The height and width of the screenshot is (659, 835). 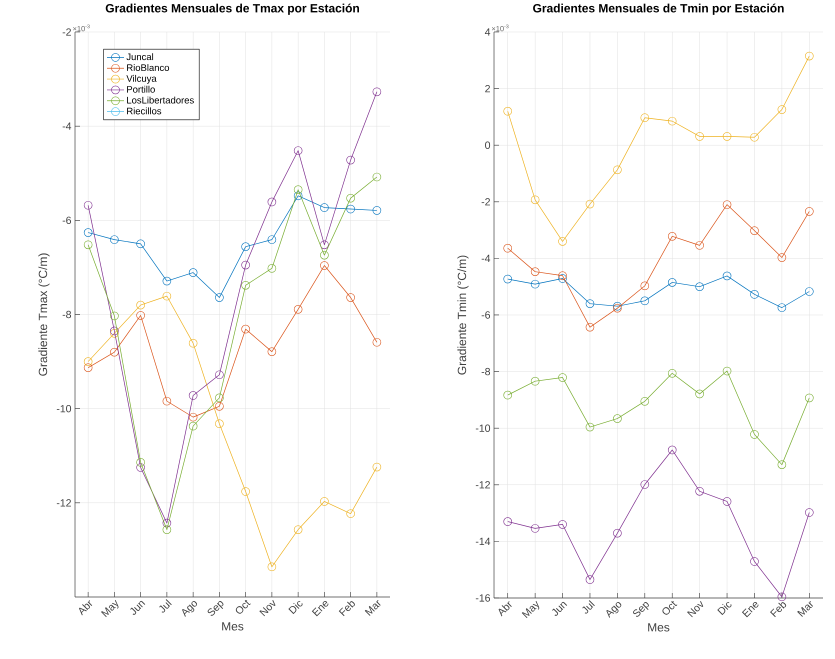 I want to click on y-tick-label: -2, so click(x=66, y=32).